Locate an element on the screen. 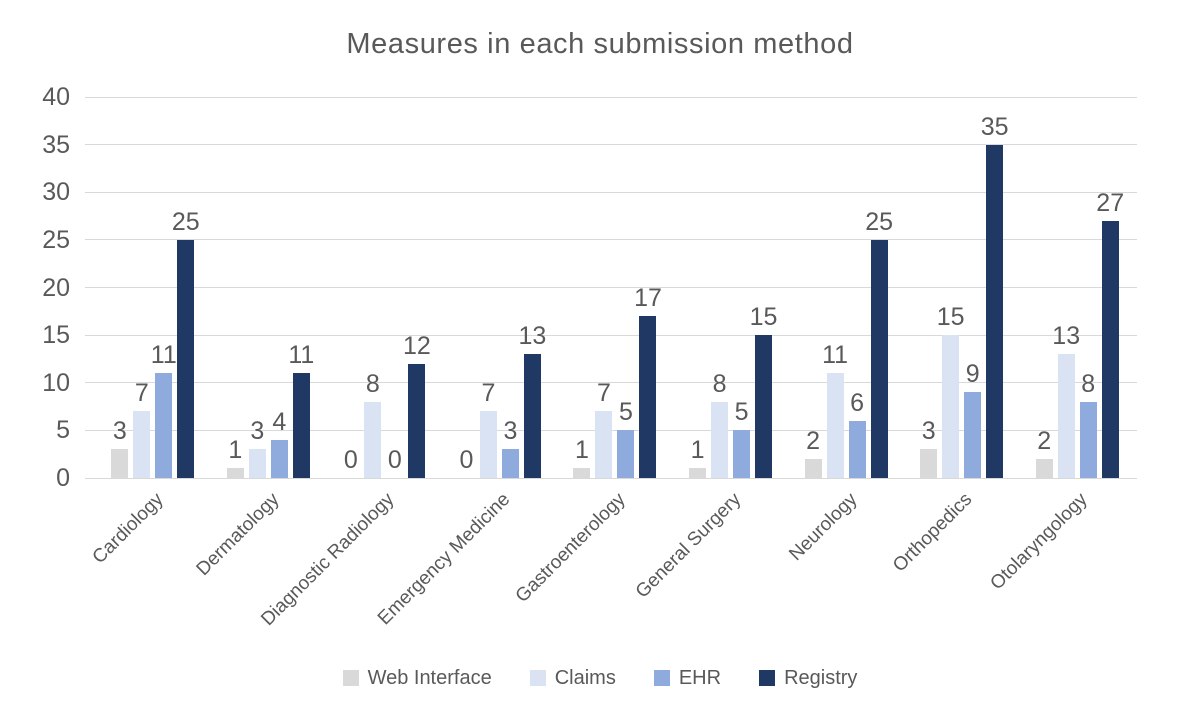 This screenshot has width=1200, height=725. bar-value-label: 7 is located at coordinates (604, 393).